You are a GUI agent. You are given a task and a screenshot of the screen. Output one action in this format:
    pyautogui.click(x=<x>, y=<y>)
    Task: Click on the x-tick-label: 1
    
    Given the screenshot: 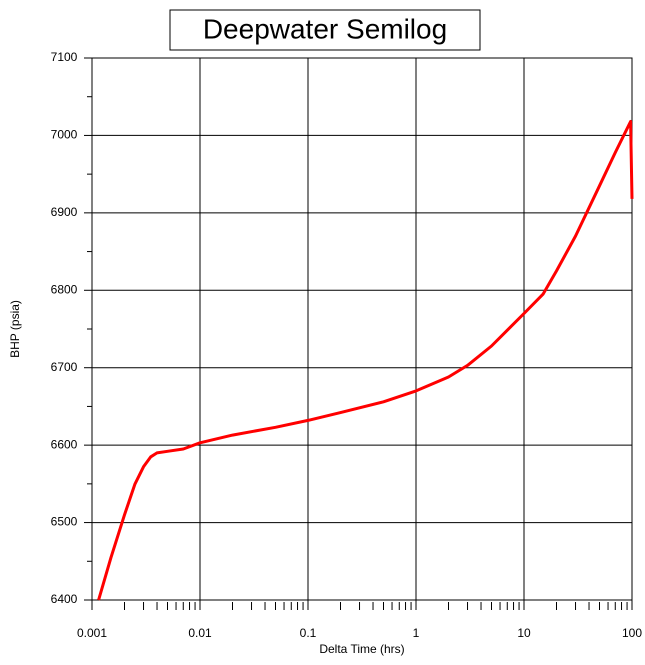 What is the action you would take?
    pyautogui.click(x=416, y=633)
    